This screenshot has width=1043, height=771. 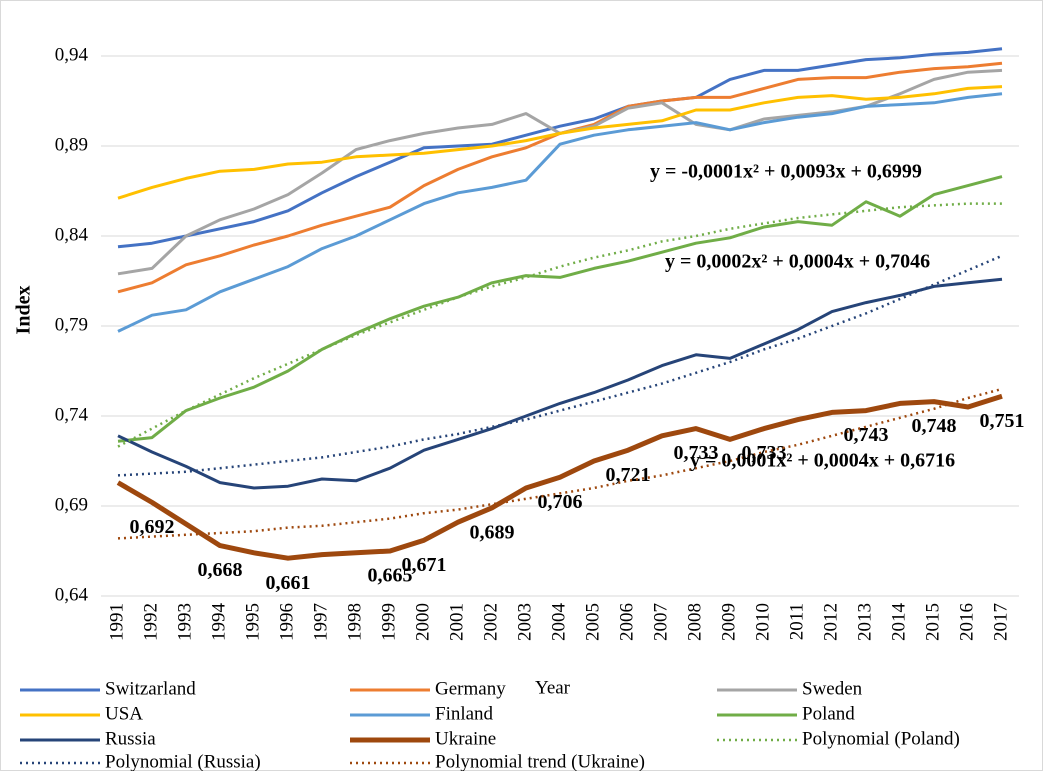 I want to click on legend-label: Russia, so click(x=130, y=738).